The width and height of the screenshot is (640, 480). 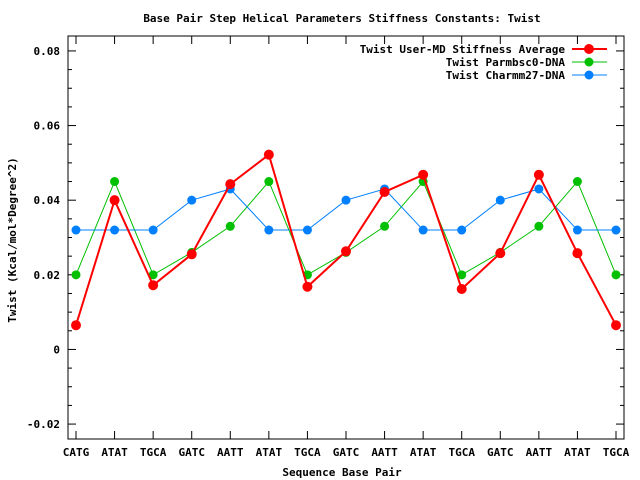 I want to click on y-tick-label: 0.06, so click(x=47, y=126).